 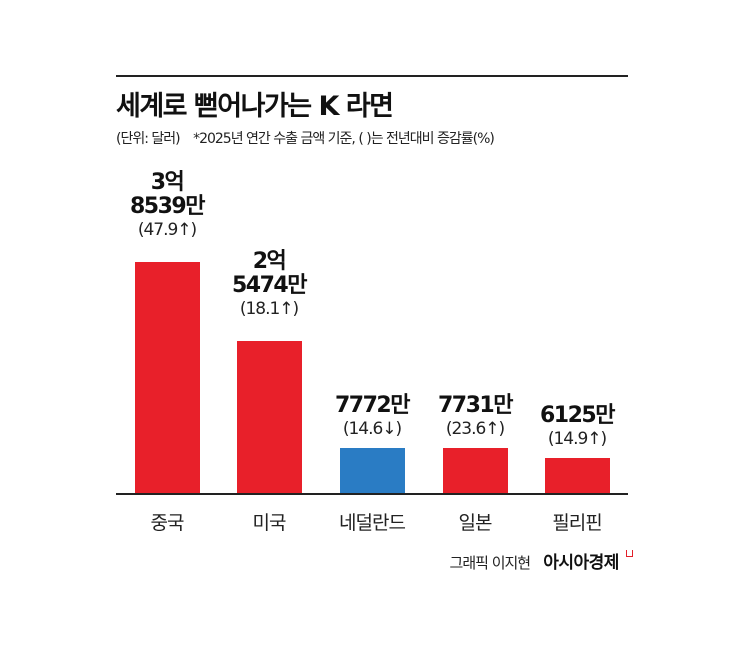 I want to click on change-label: (23.6↑), so click(x=475, y=429).